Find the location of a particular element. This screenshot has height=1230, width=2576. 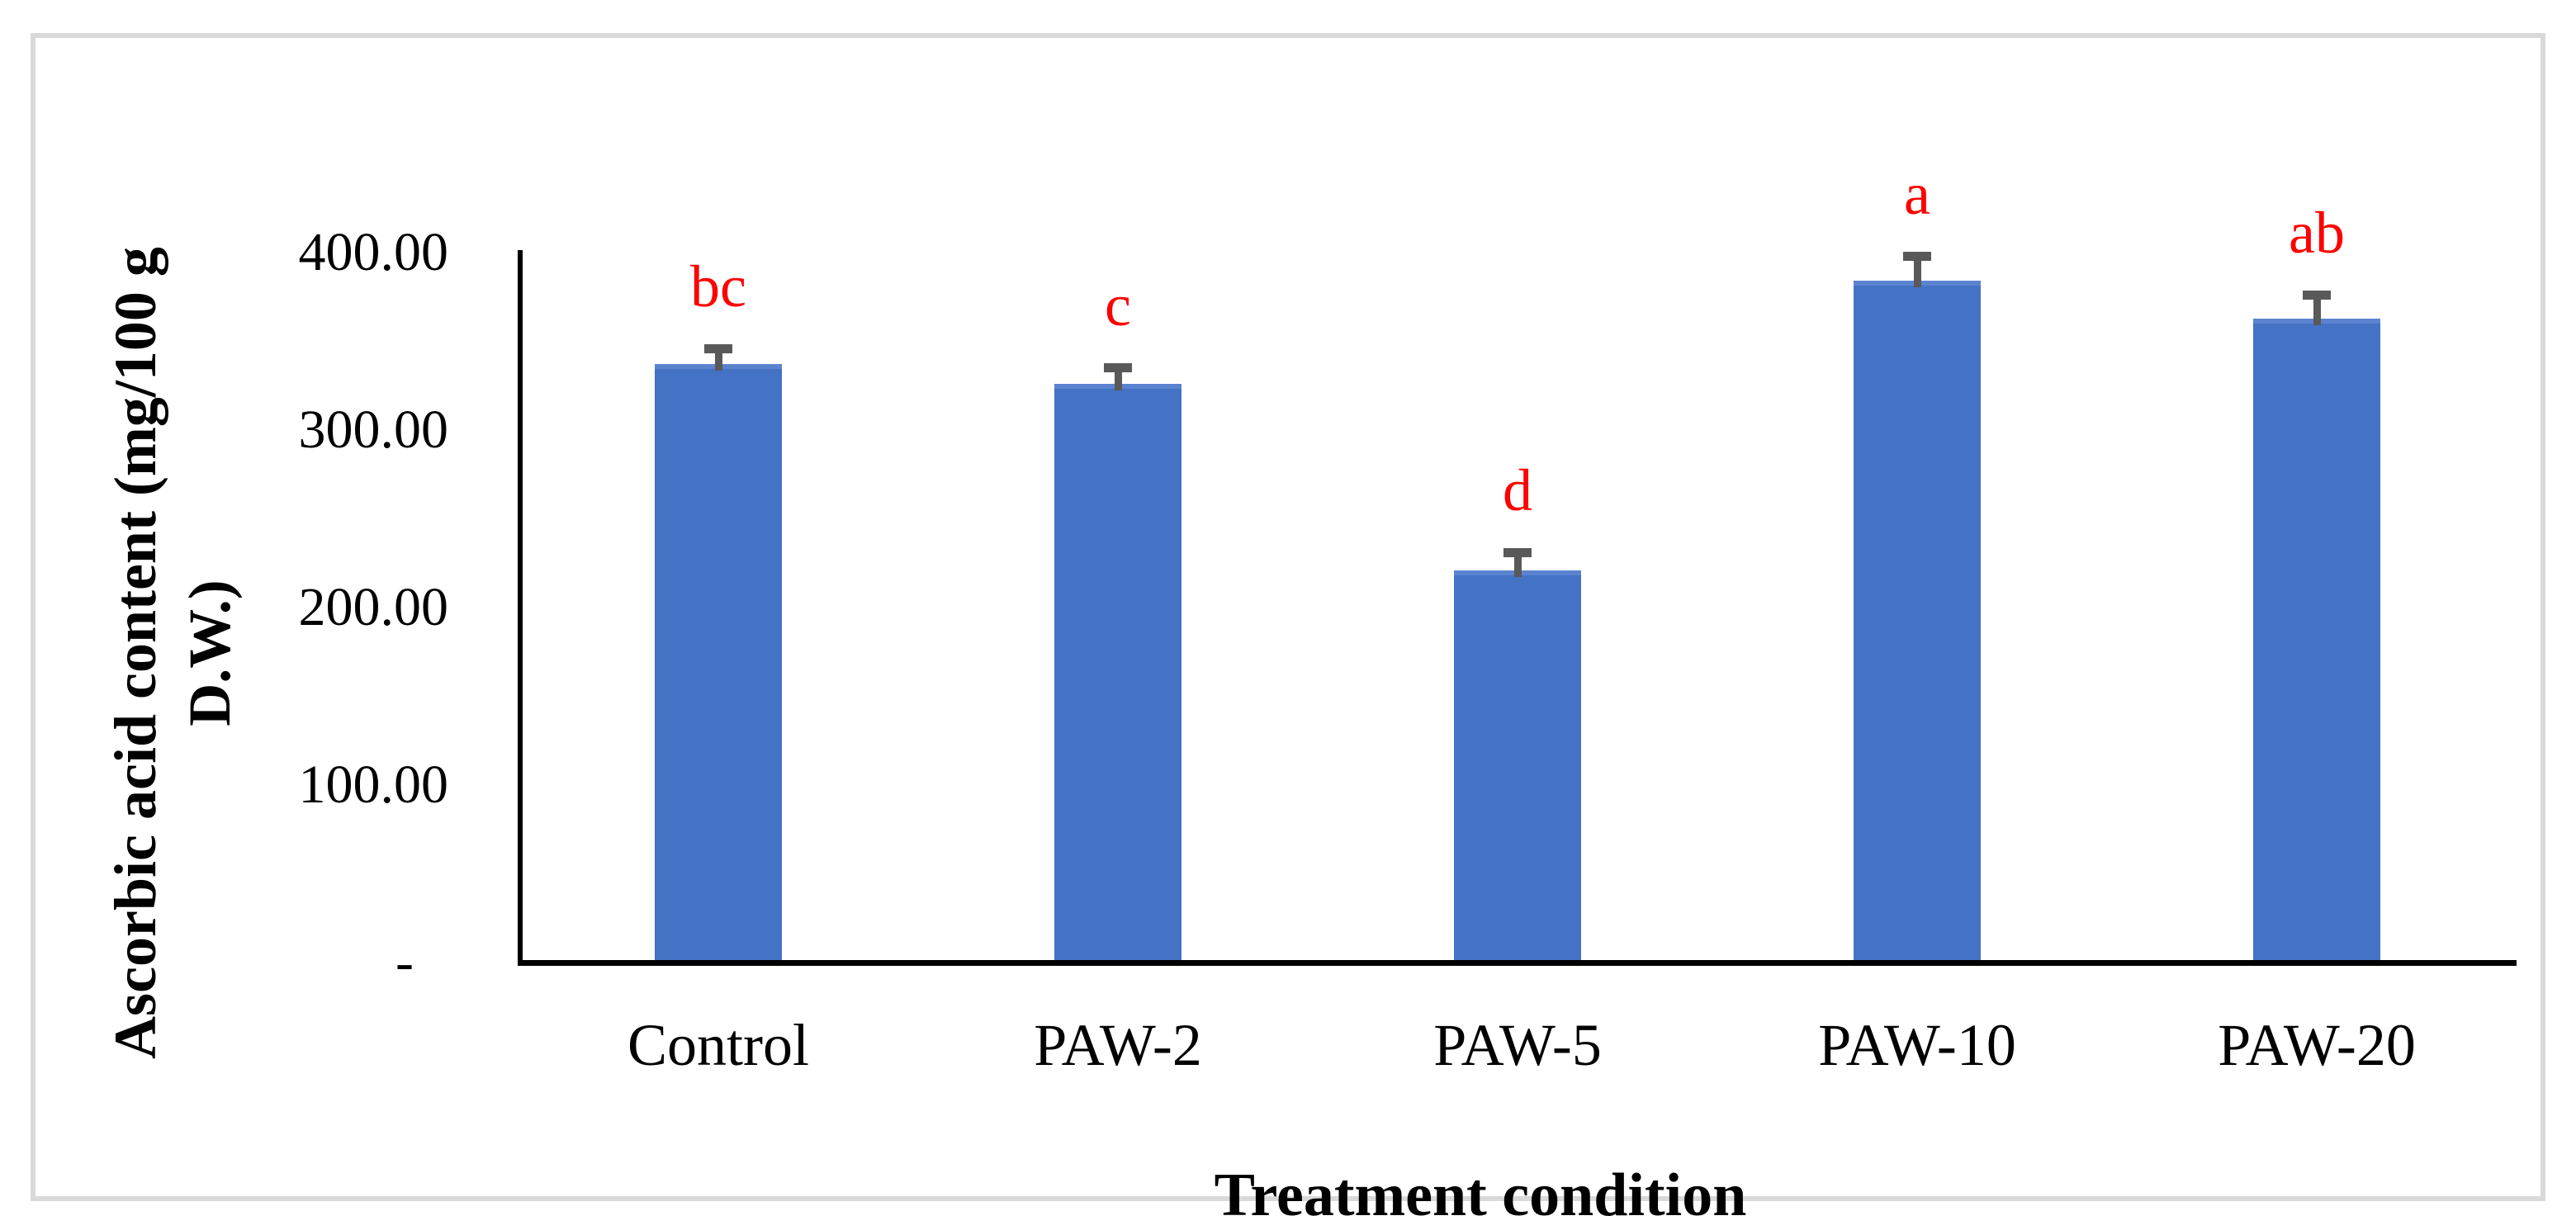

x-axis-title: Treatment condition is located at coordinates (1480, 1195).